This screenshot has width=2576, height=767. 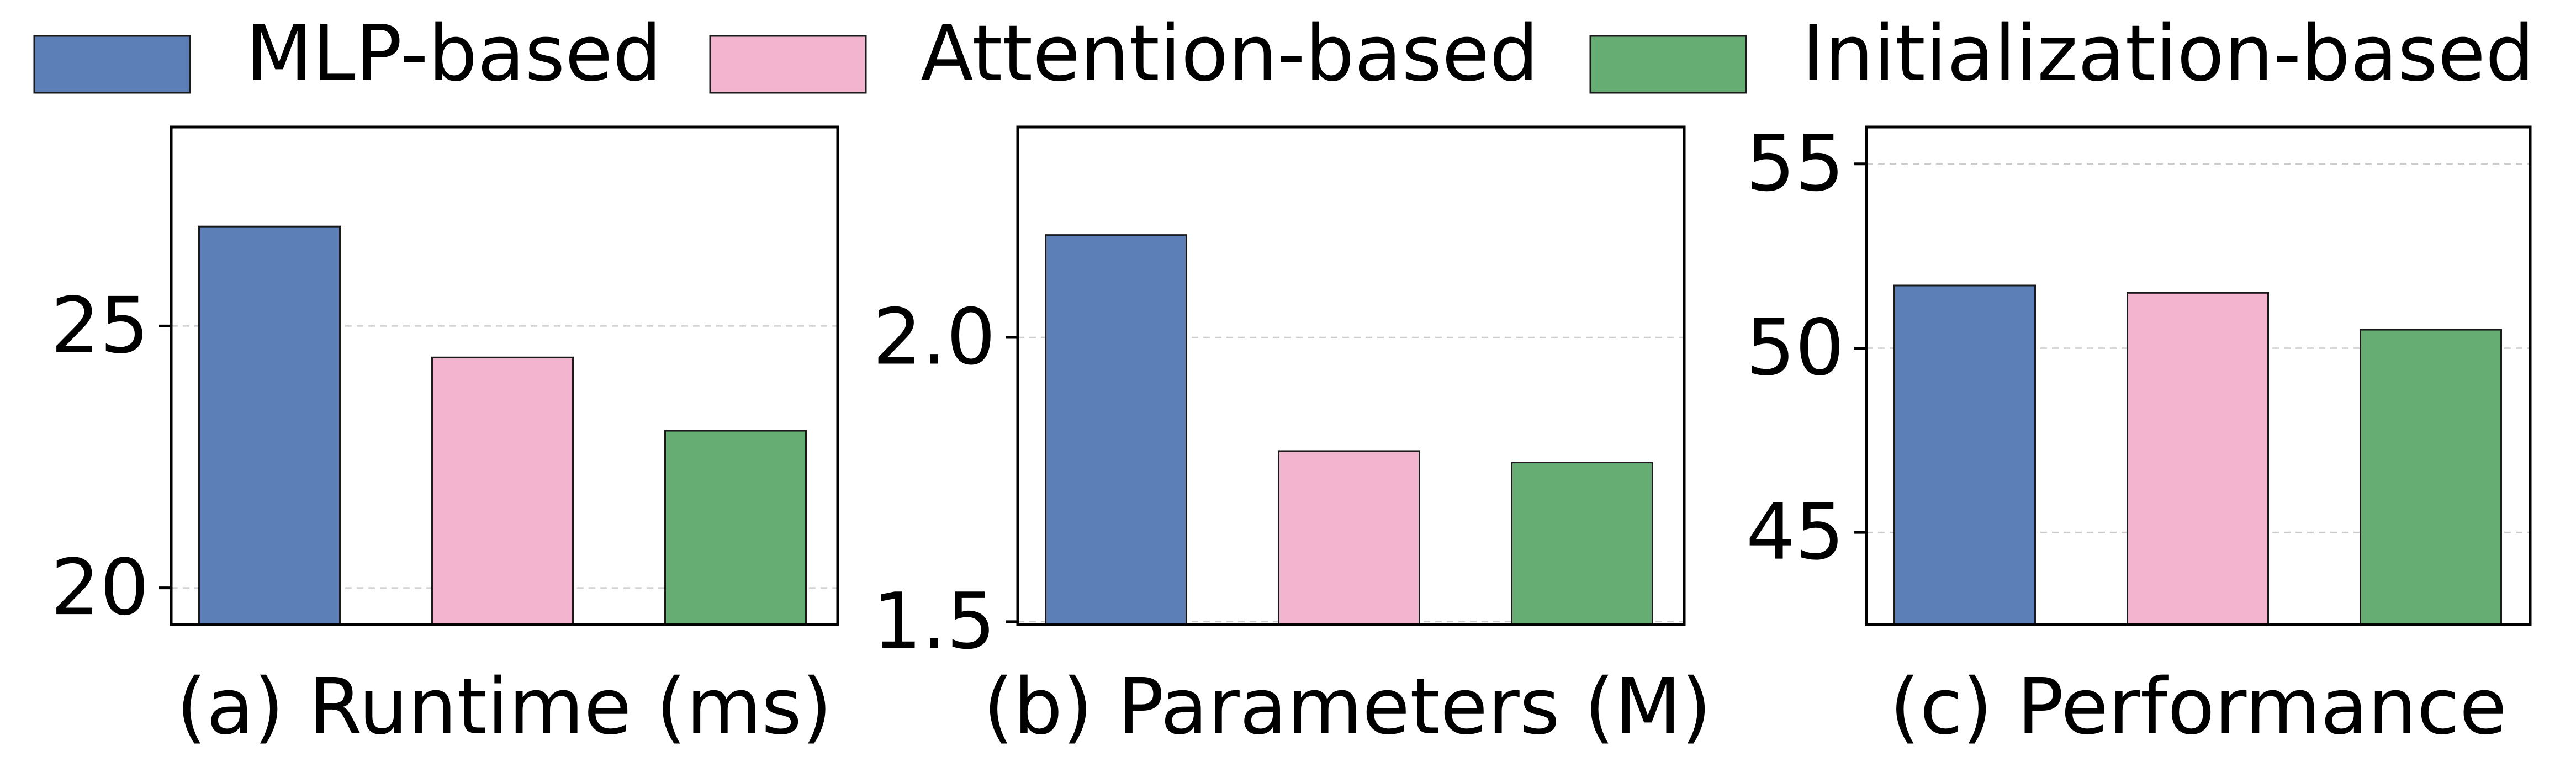 I want to click on legend-item-attention-based: Attention-based, so click(x=1123, y=54).